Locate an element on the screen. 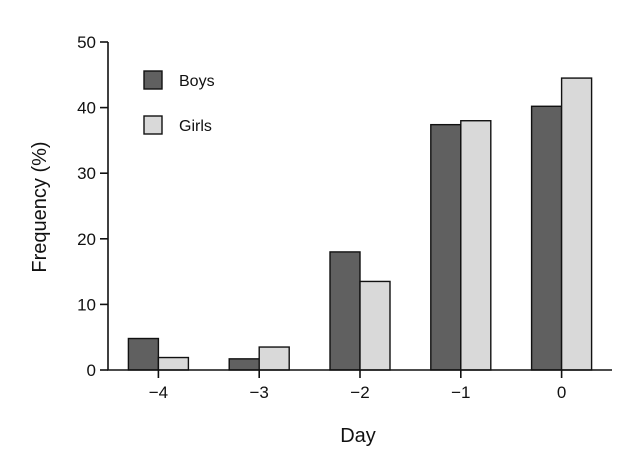  y-axis-title: Frequency (%) is located at coordinates (40, 206).